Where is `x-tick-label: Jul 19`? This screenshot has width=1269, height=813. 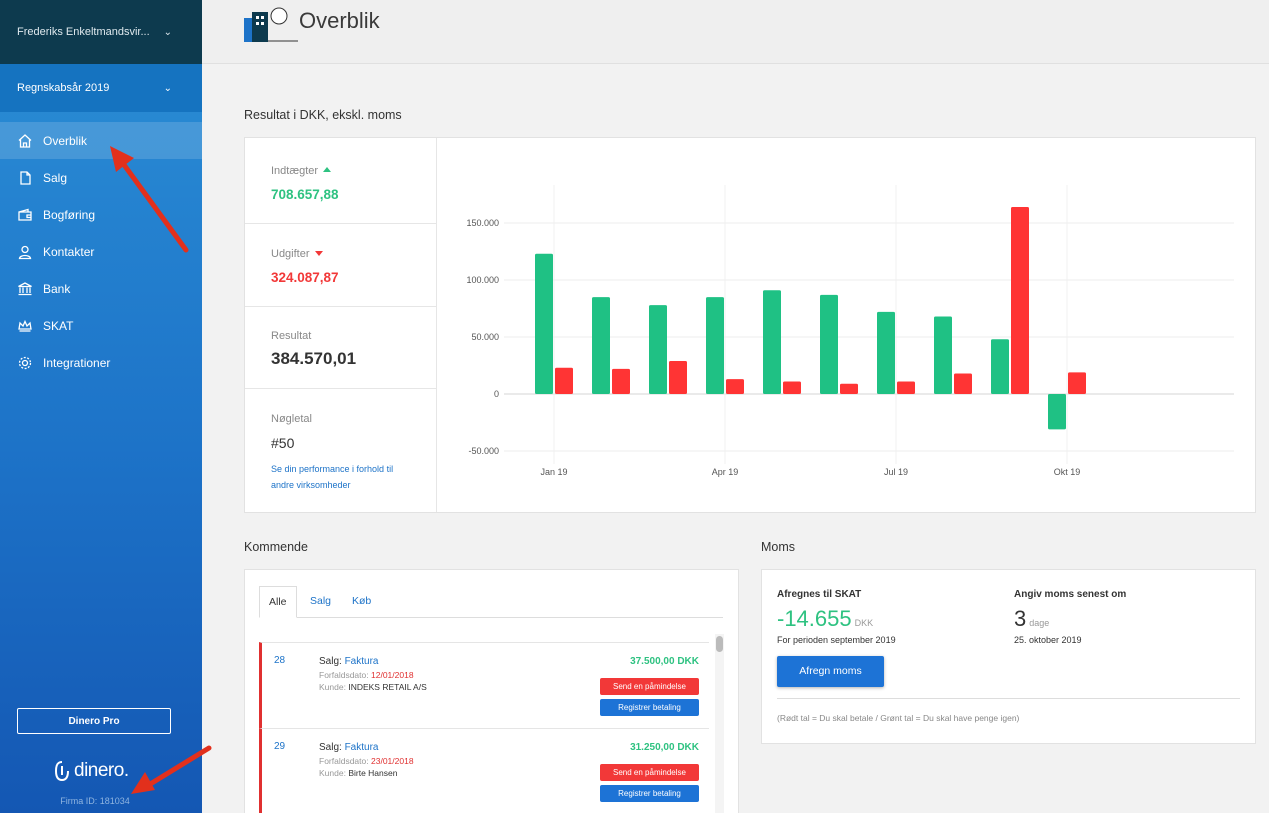 x-tick-label: Jul 19 is located at coordinates (896, 472).